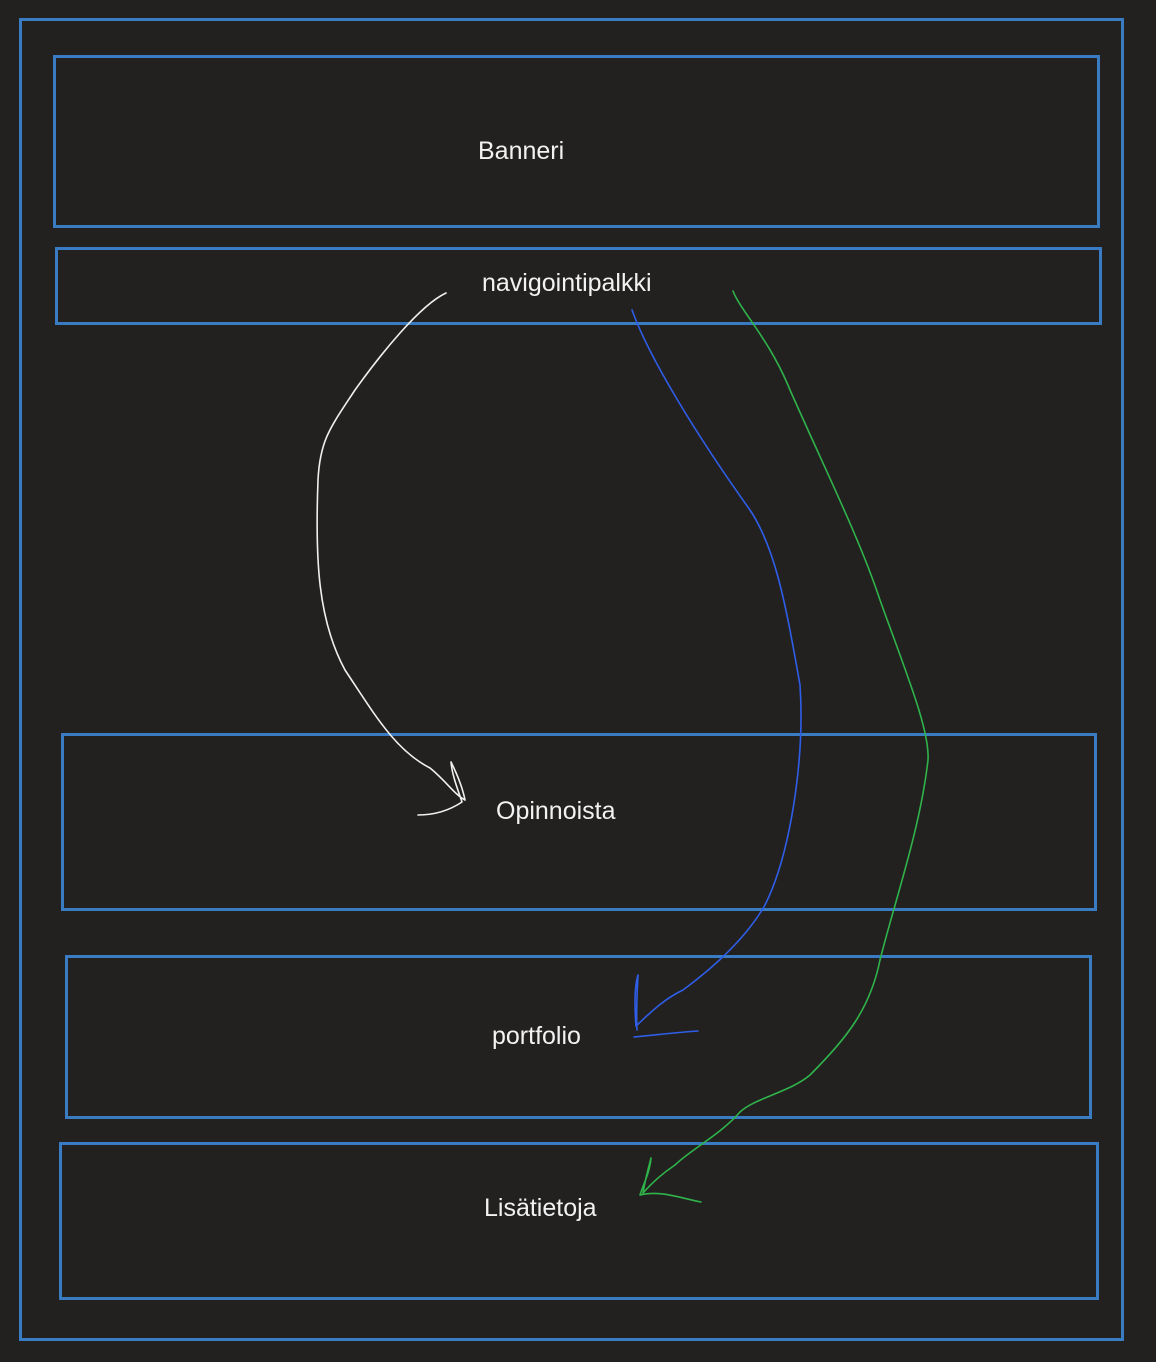 The image size is (1156, 1362). Describe the element at coordinates (540, 1208) in the screenshot. I see `lisatietoja-label: Lisätietoja` at that location.